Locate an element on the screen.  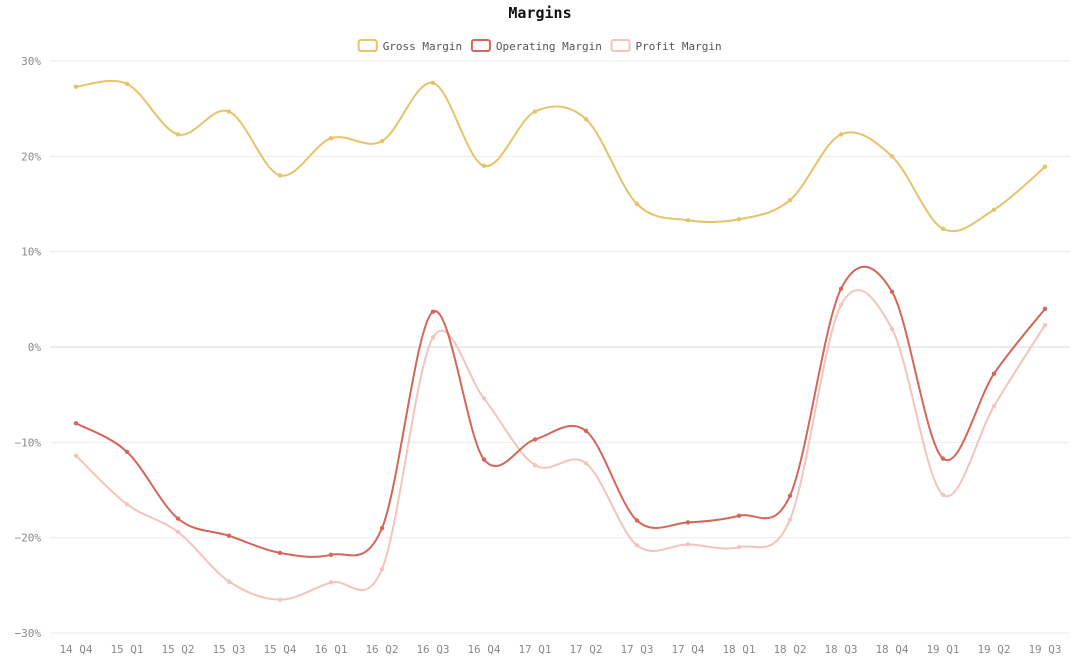
legend-item: Gross Margin is located at coordinates (409, 46).